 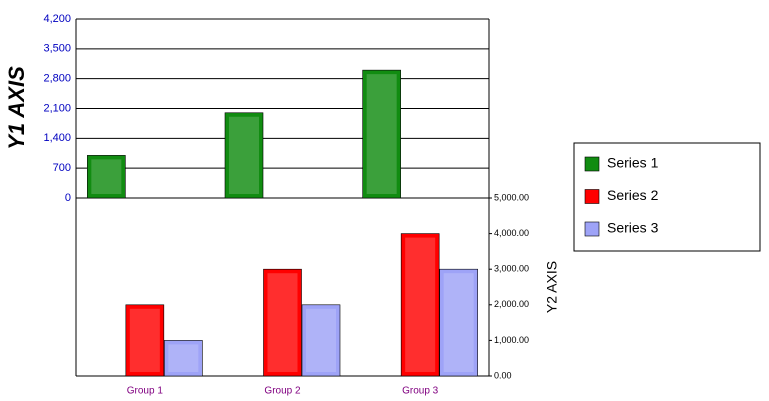 What do you see at coordinates (57, 79) in the screenshot?
I see `y-tick-label: 2,800` at bounding box center [57, 79].